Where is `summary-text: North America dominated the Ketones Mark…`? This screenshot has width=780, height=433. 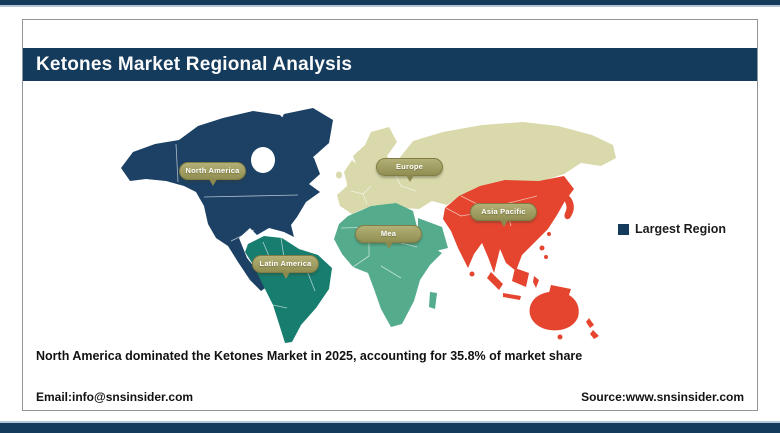 summary-text: North America dominated the Ketones Mark… is located at coordinates (309, 356).